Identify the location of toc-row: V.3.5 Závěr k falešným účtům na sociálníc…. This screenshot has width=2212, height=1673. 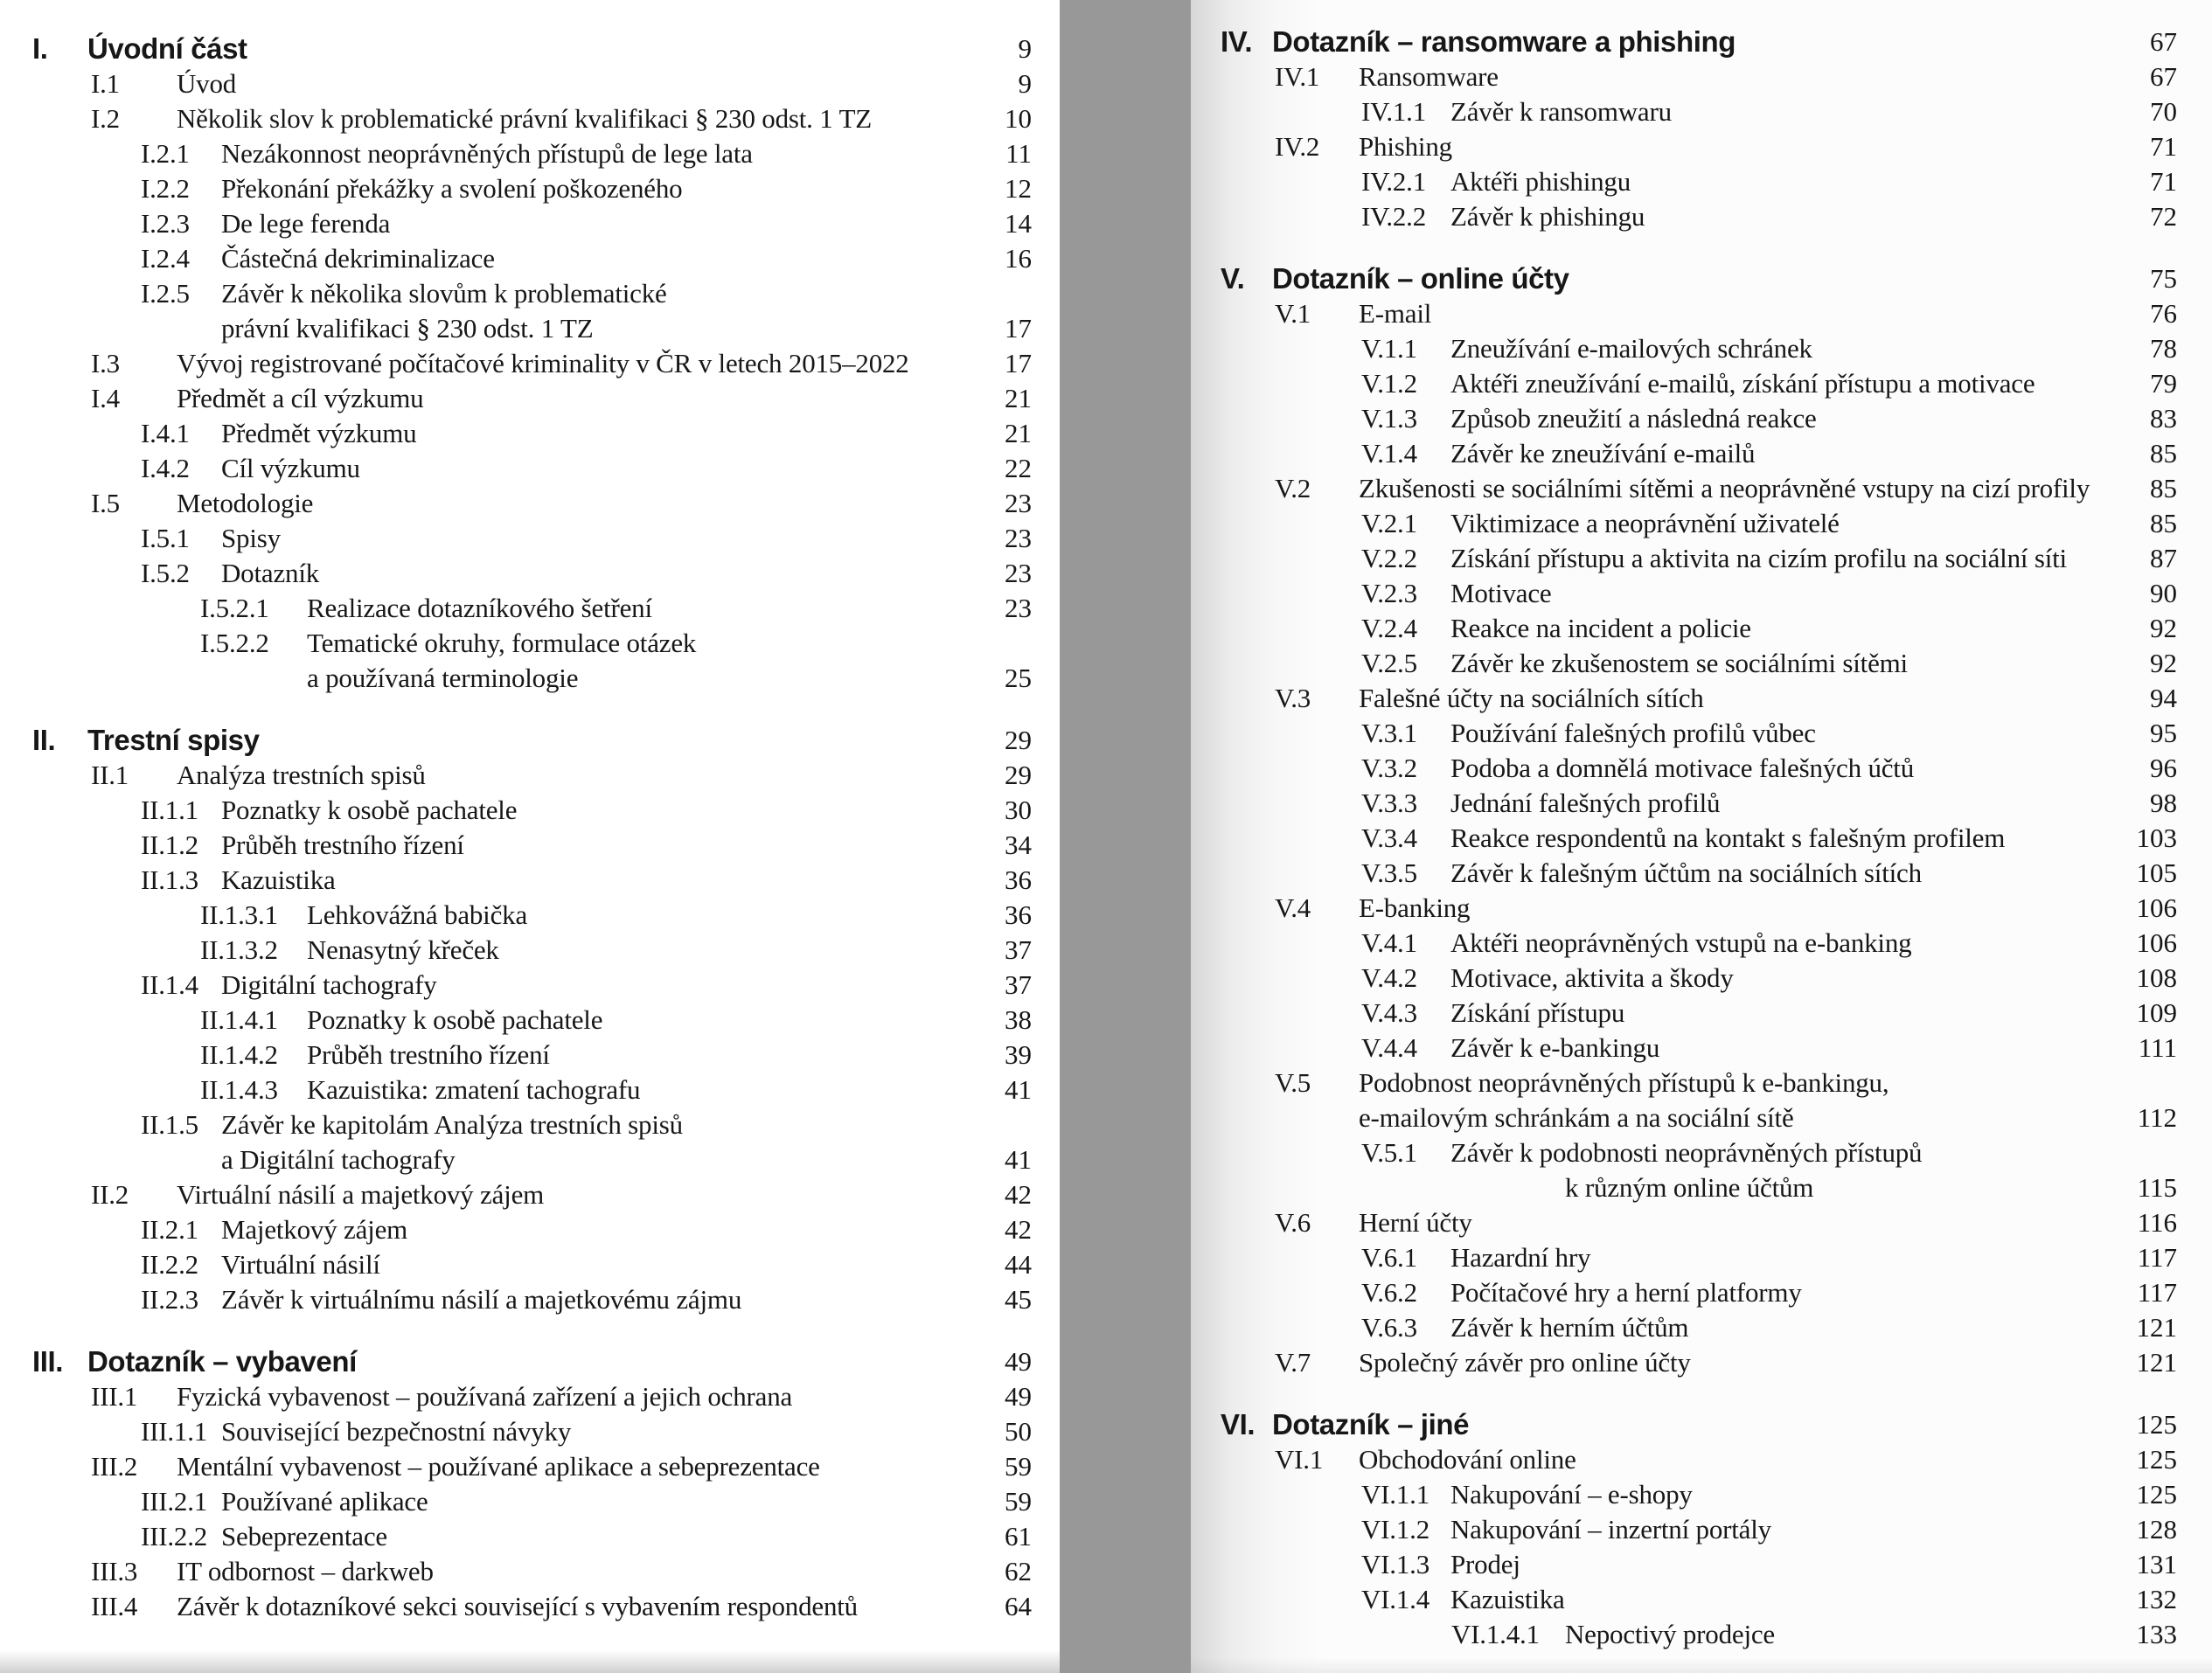
(1701, 873).